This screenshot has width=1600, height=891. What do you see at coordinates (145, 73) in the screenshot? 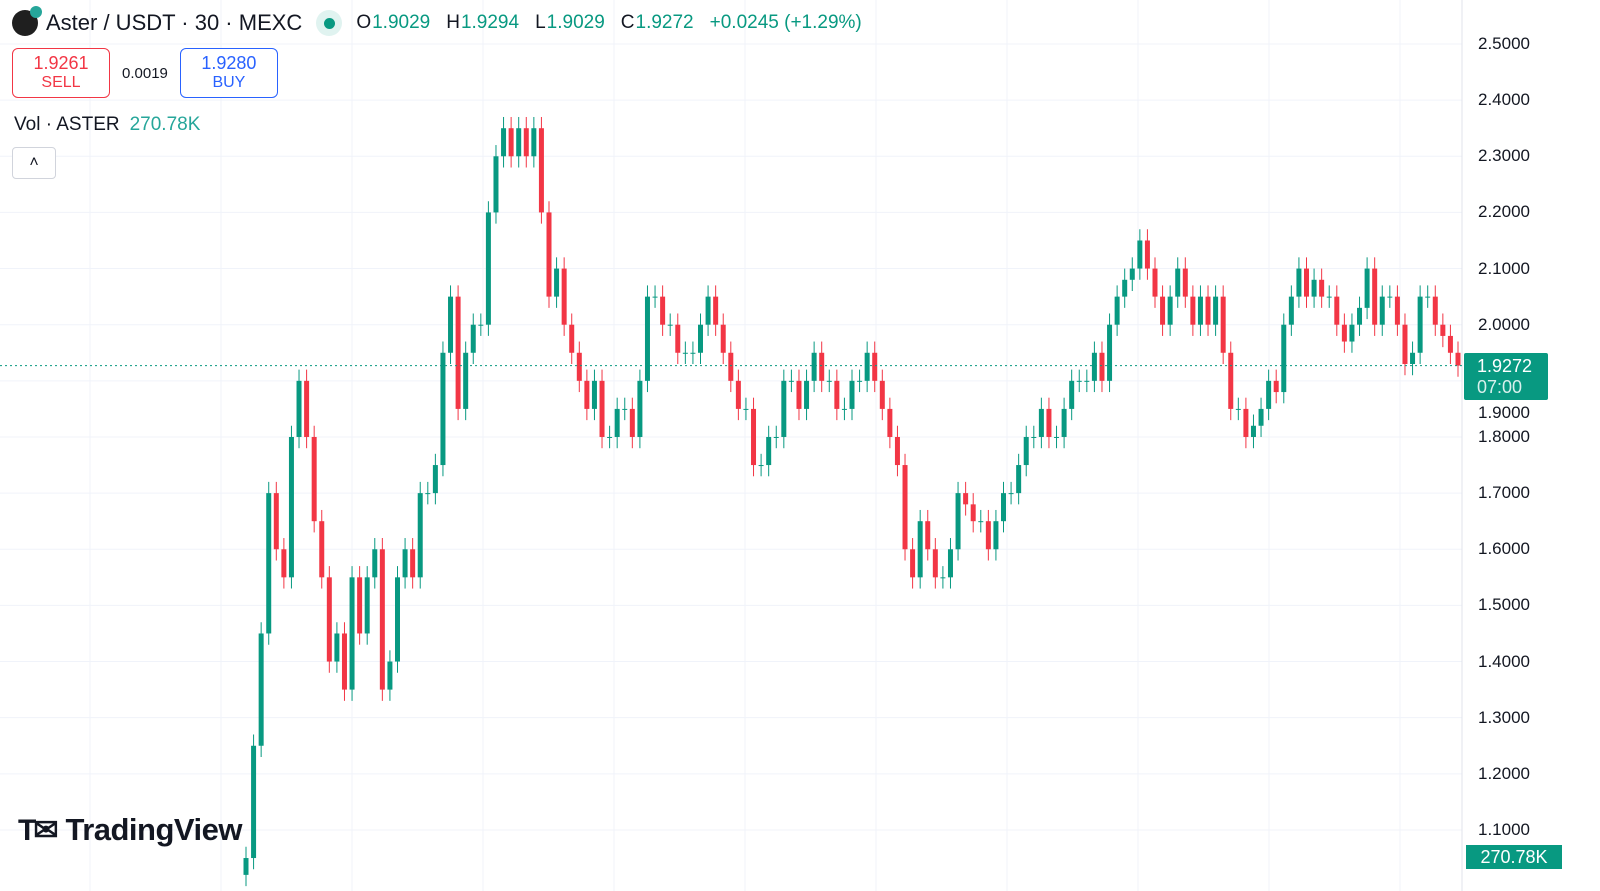
I see `trade-panel: 1.9261 SELL 0.0019 1.9280 BUY` at bounding box center [145, 73].